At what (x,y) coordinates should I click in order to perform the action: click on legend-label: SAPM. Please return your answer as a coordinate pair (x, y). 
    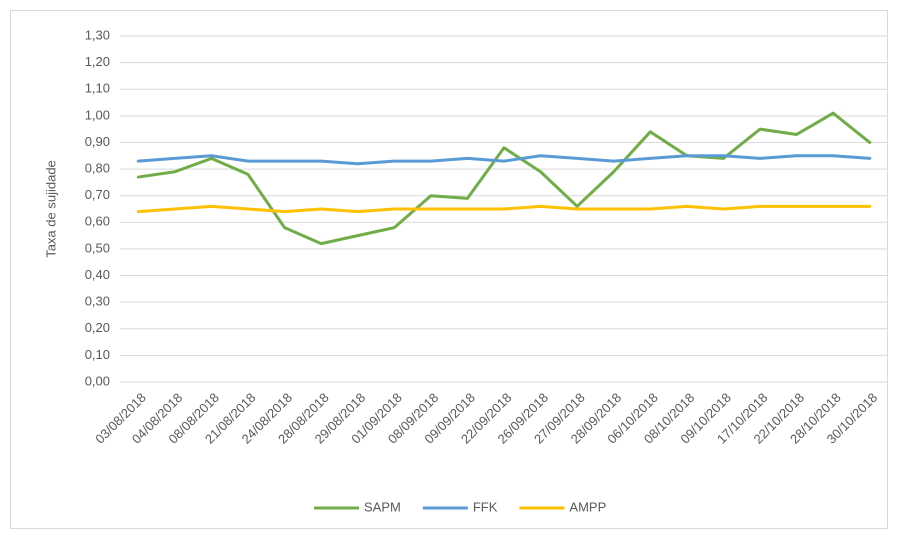
    Looking at the image, I should click on (382, 506).